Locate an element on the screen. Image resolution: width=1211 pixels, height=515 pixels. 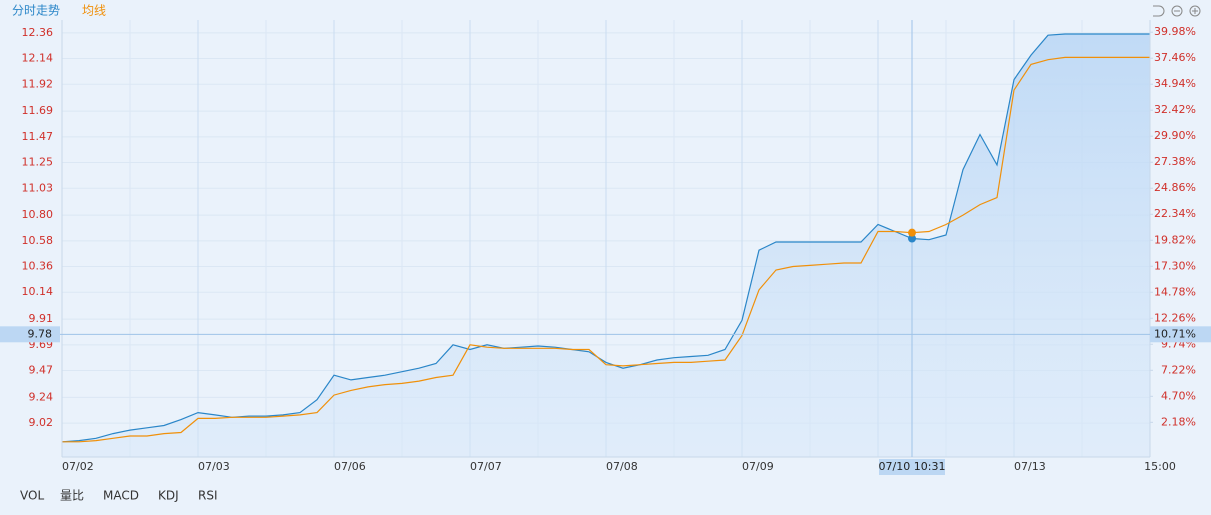
y-tick-label: 12.36 is located at coordinates (38, 32).